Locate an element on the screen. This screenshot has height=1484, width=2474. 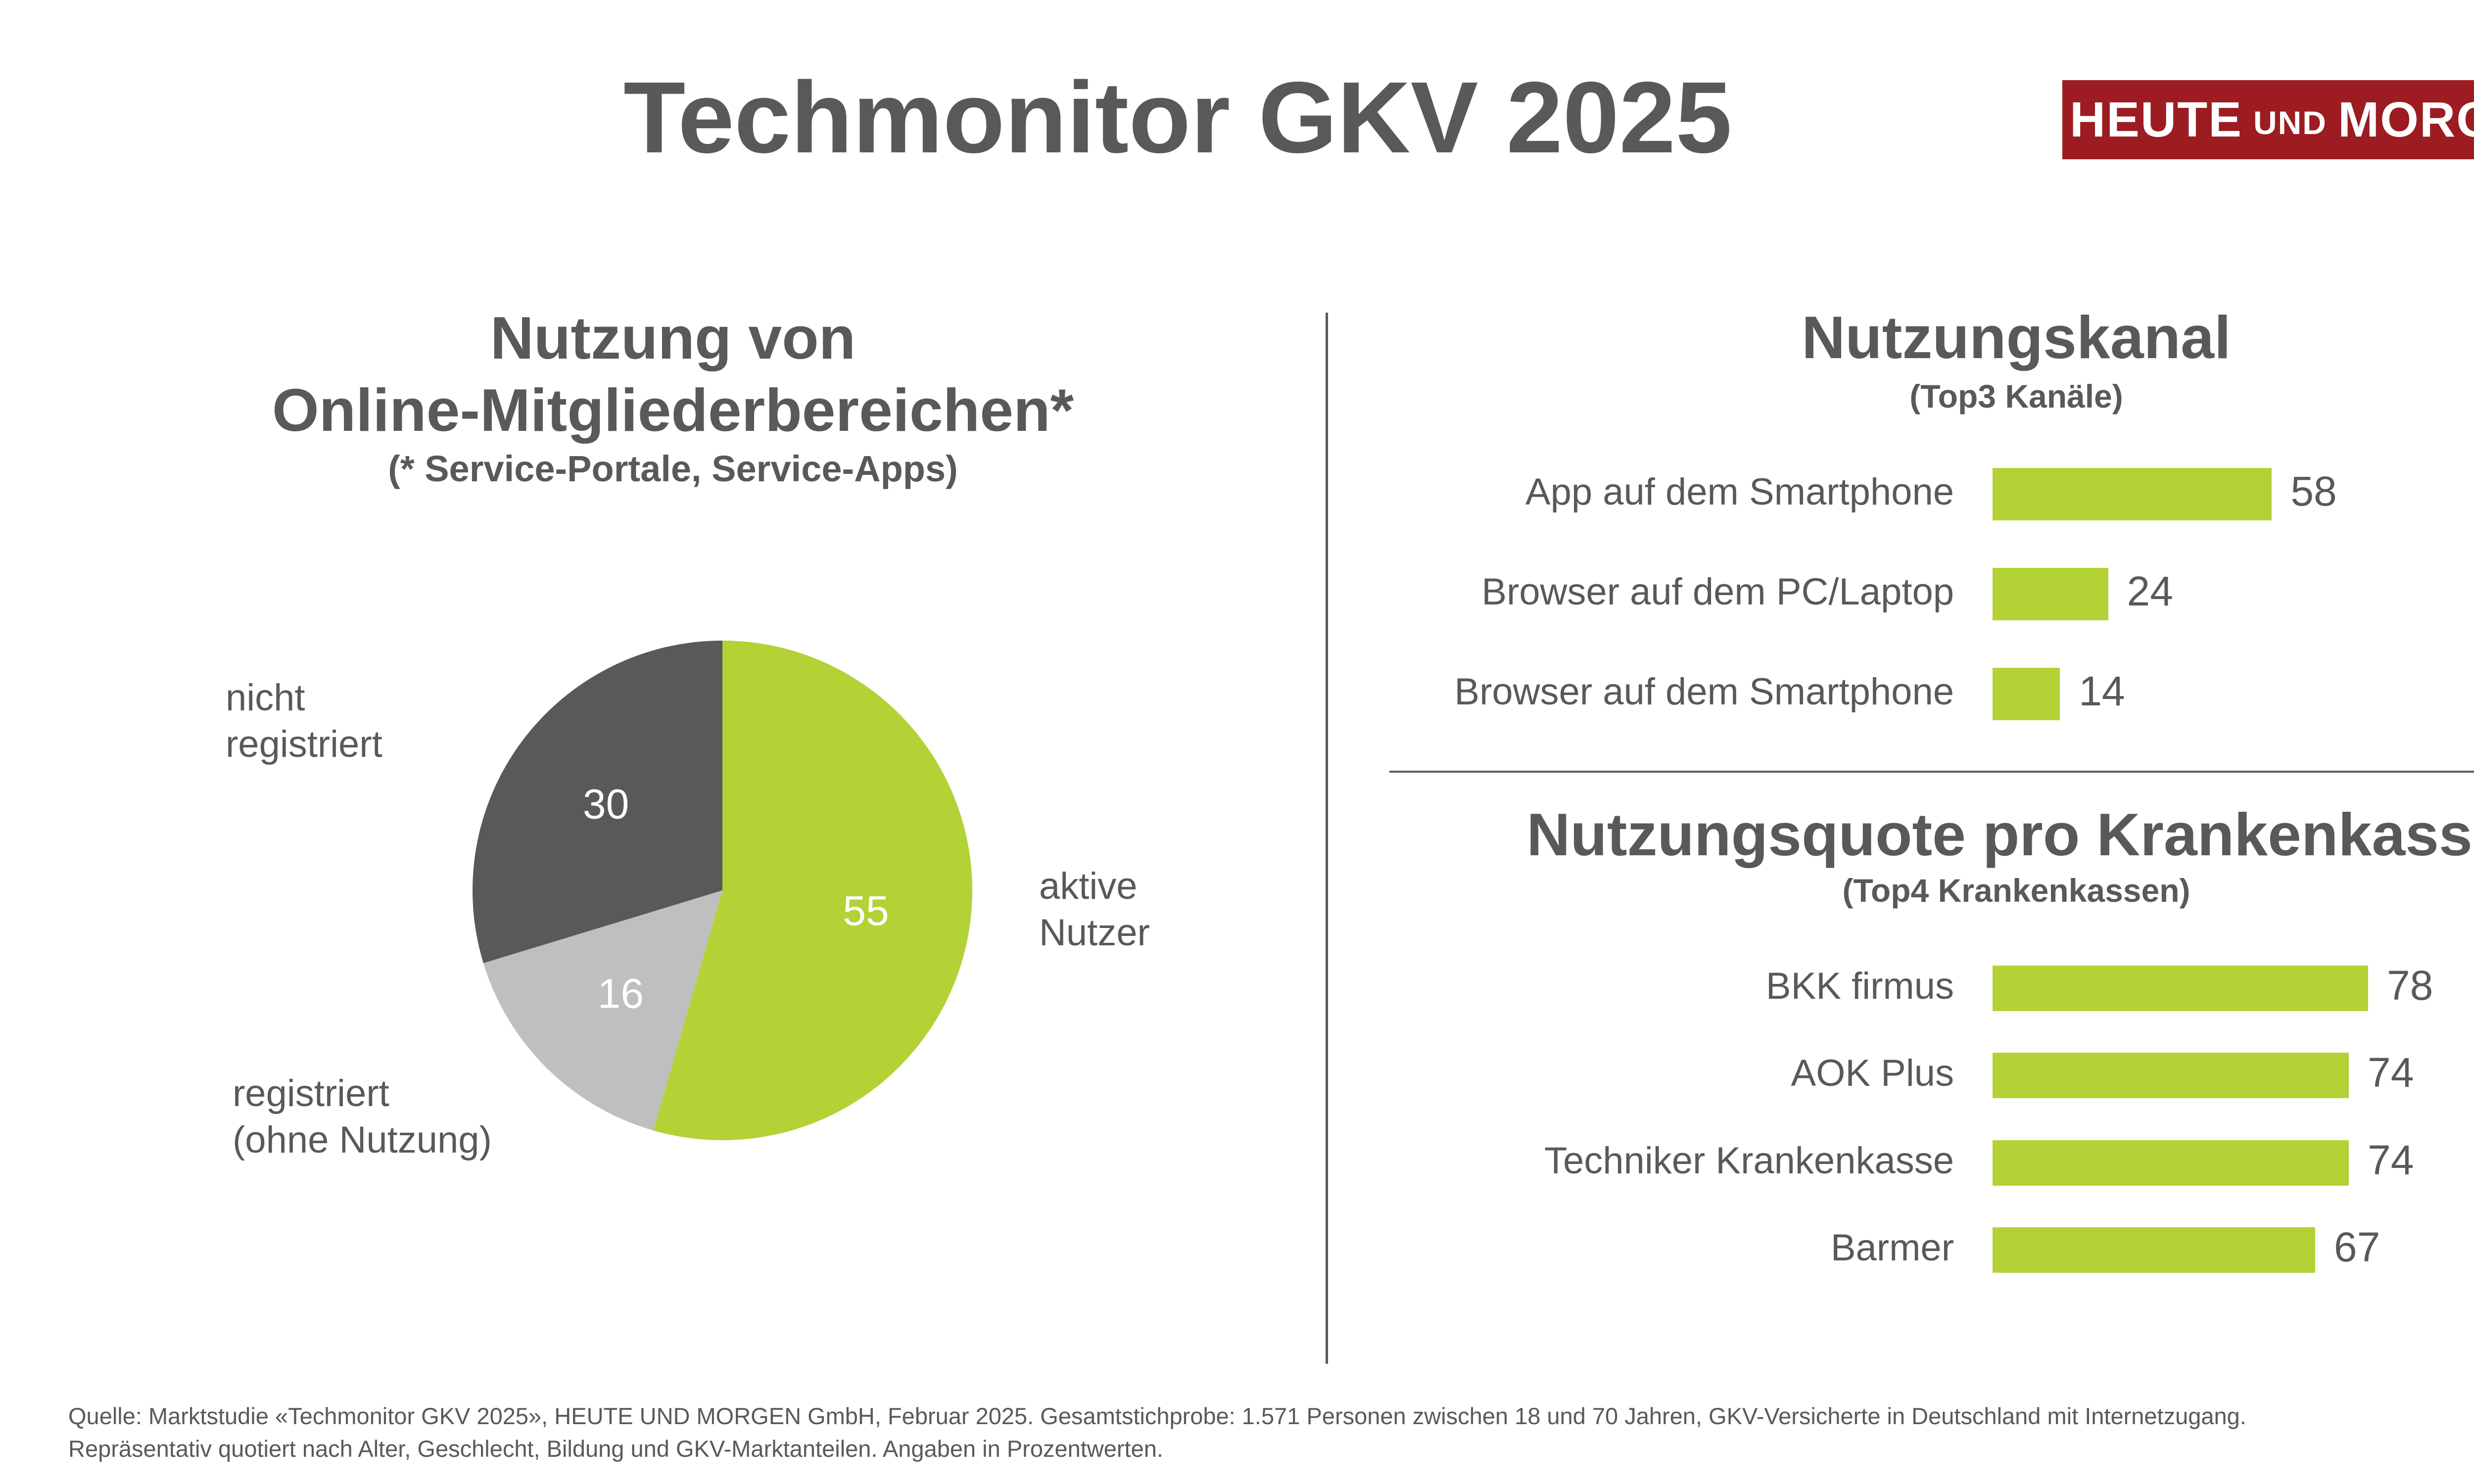
quote-category-label: Barmer is located at coordinates (1892, 1248).